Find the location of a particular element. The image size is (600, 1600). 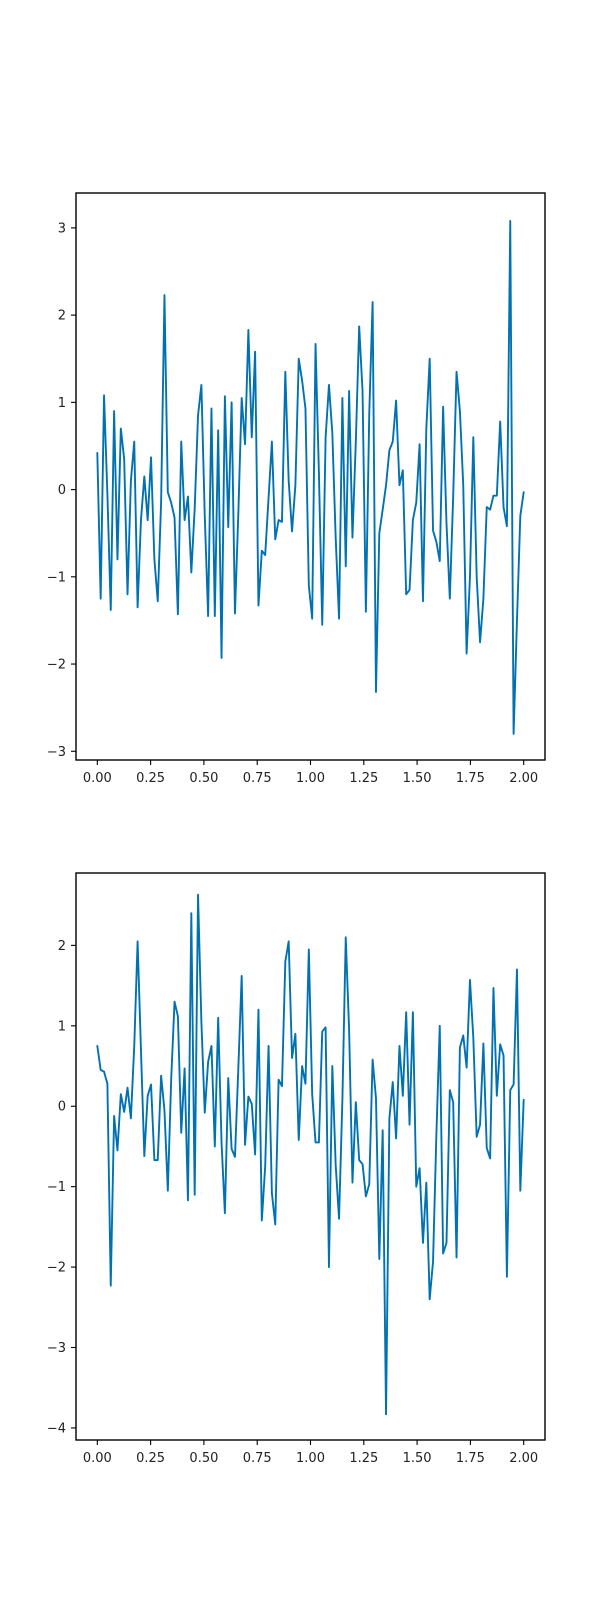

y-tick-label: 3 is located at coordinates (62, 228).